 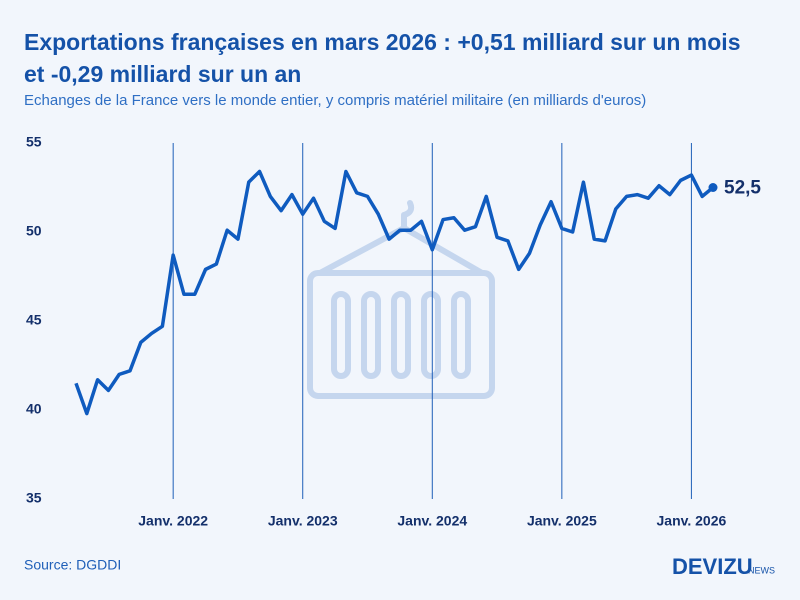 What do you see at coordinates (761, 570) in the screenshot?
I see `brand-suffix: NEWS` at bounding box center [761, 570].